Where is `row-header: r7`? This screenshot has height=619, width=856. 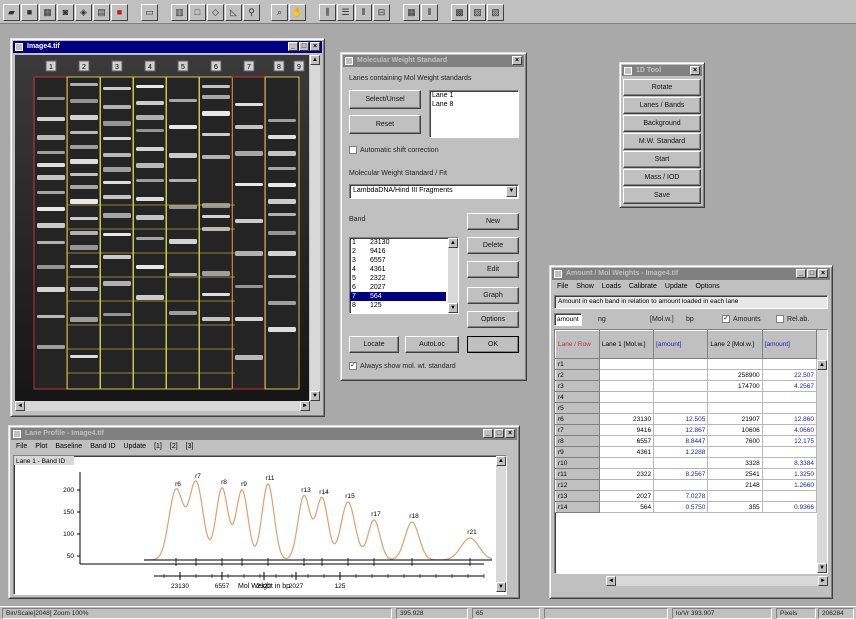 row-header: r7 is located at coordinates (577, 430).